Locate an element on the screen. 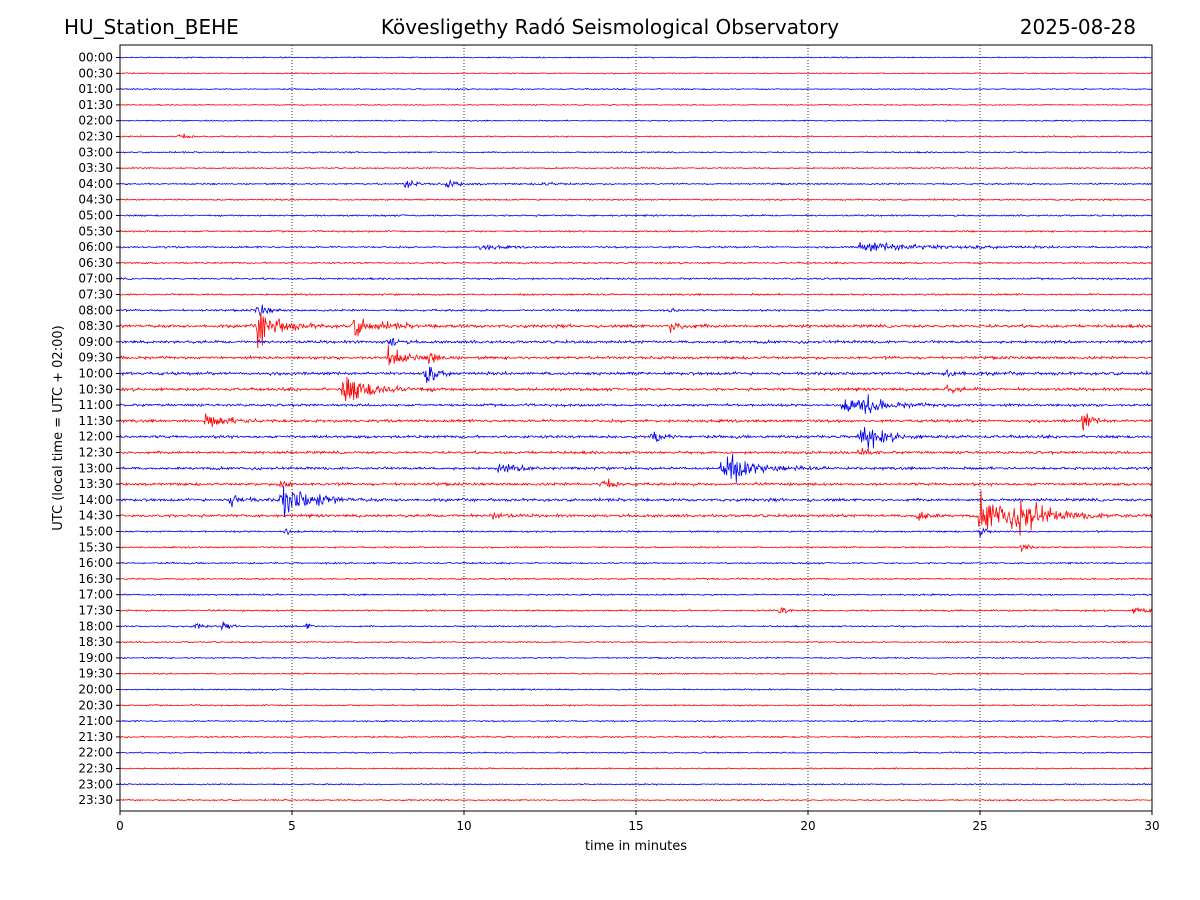 This screenshot has height=900, width=1200. y-tick-label: 16:00 is located at coordinates (95, 563).